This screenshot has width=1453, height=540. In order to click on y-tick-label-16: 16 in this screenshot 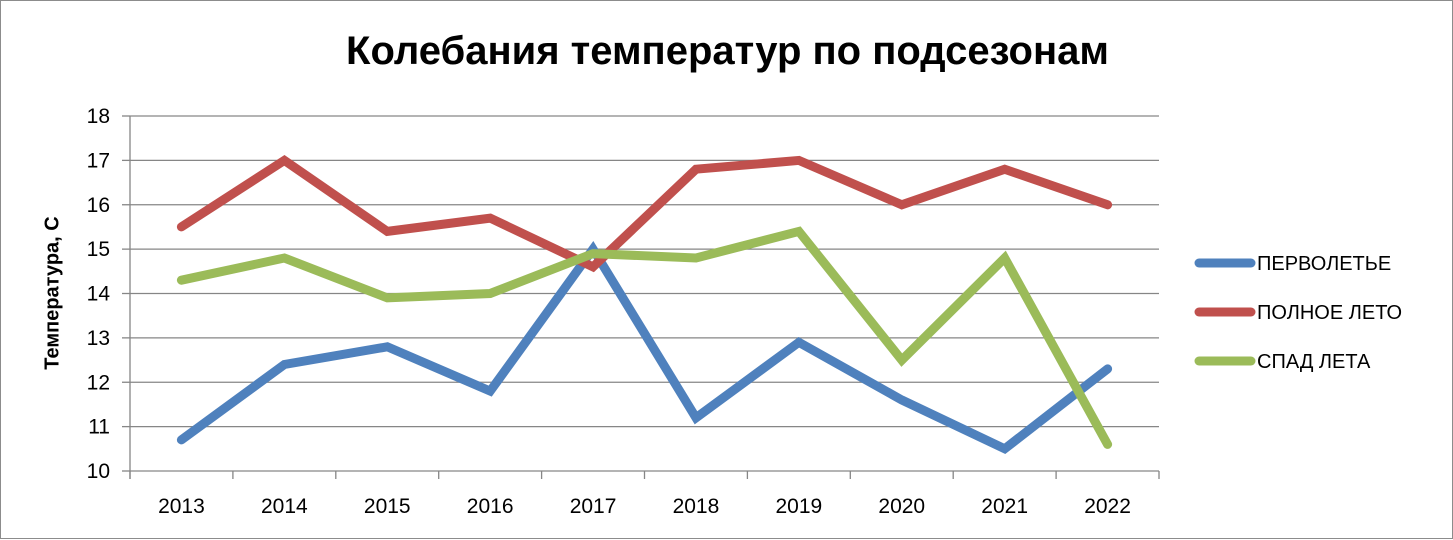, I will do `click(98, 205)`.